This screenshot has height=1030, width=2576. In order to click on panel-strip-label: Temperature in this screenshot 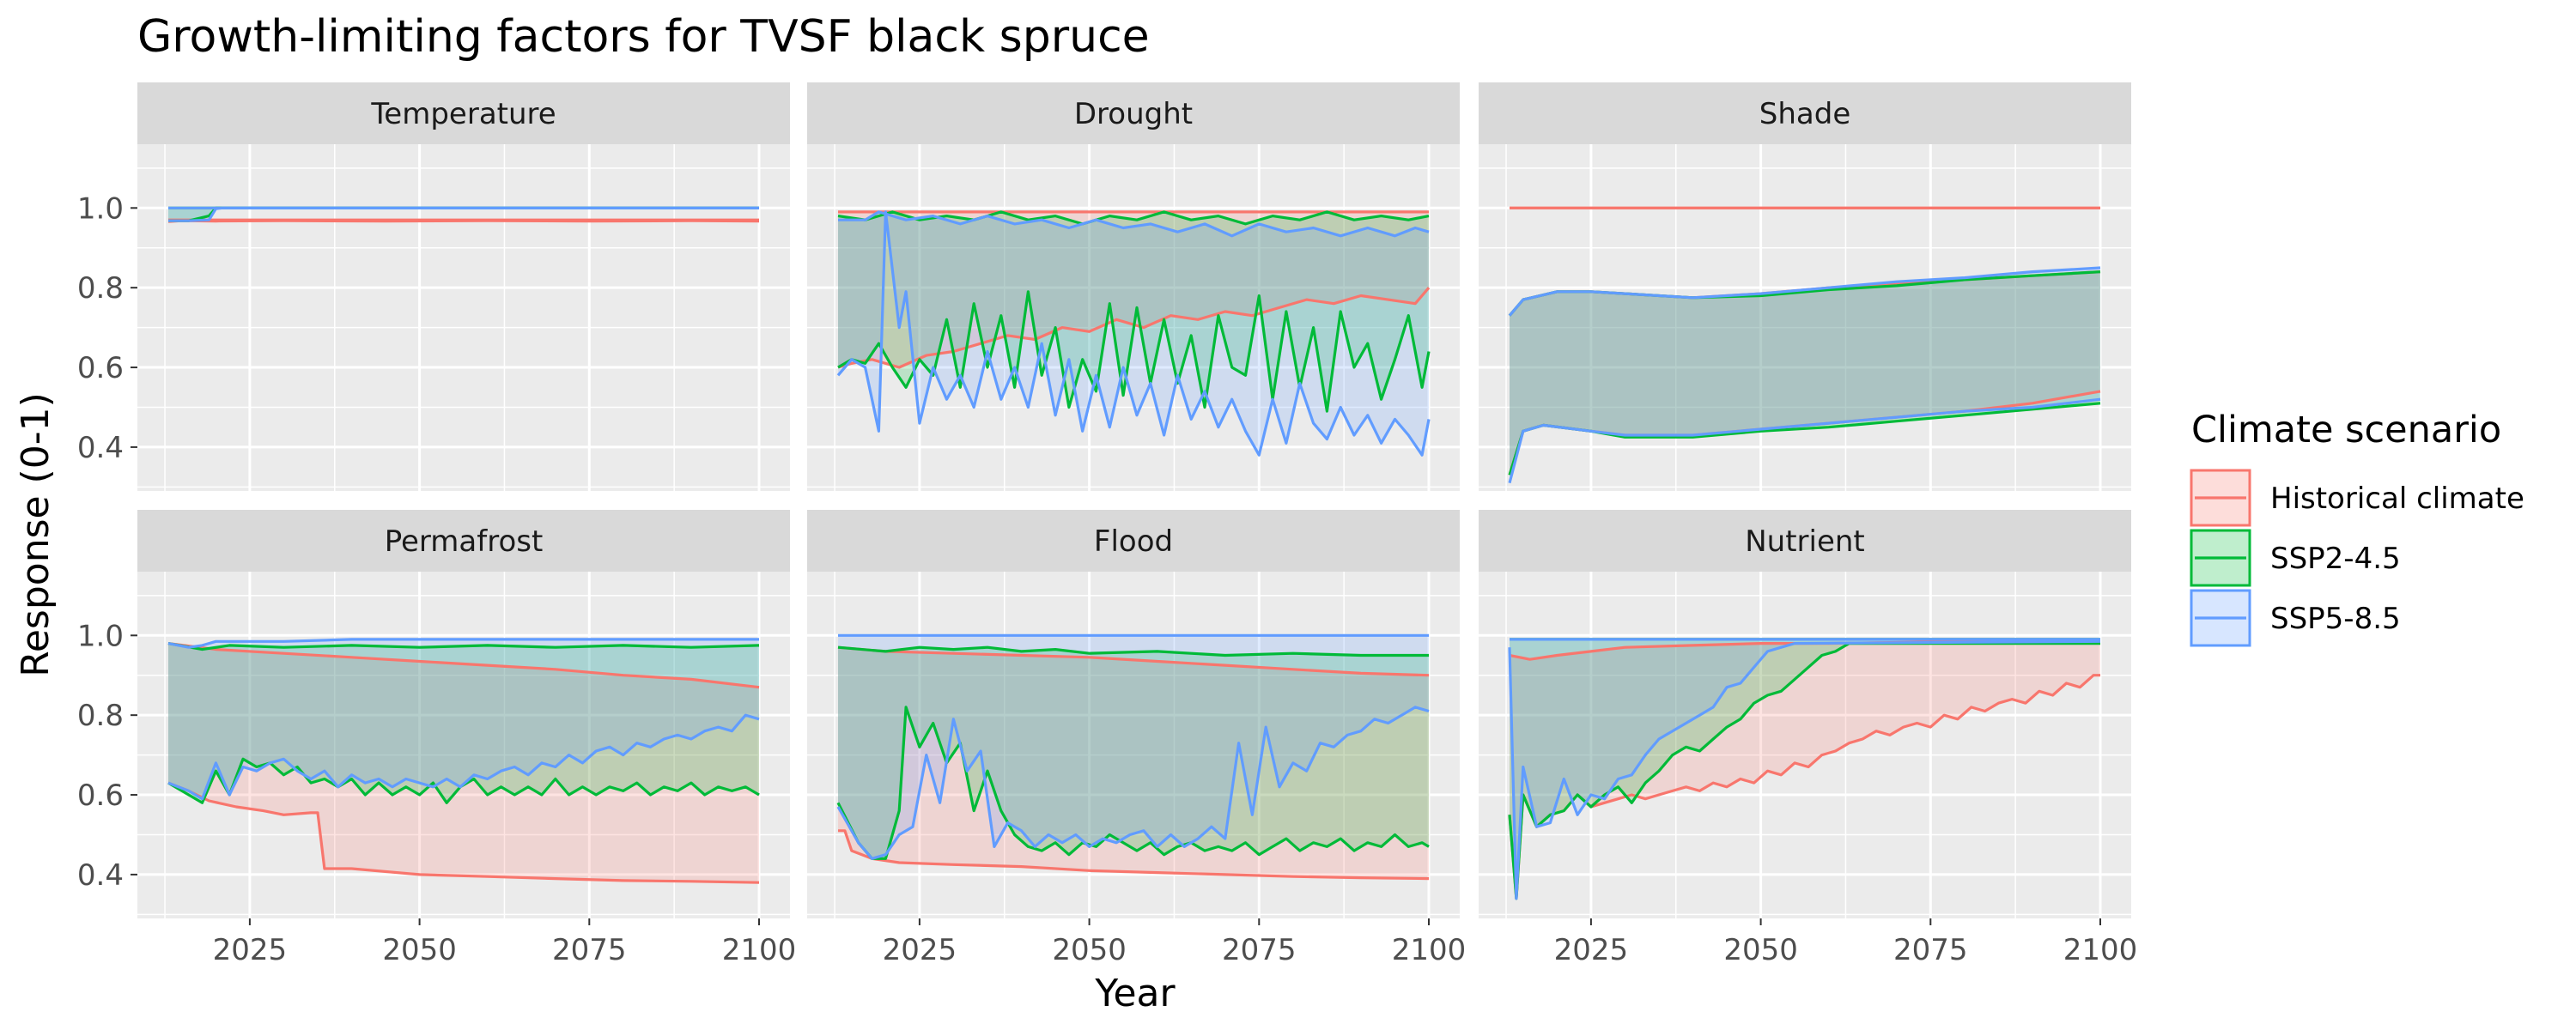, I will do `click(463, 114)`.